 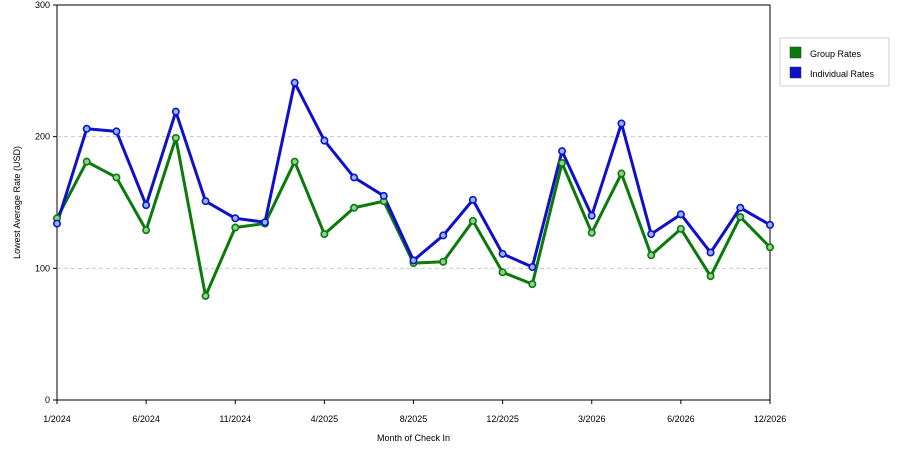 What do you see at coordinates (17, 202) in the screenshot?
I see `y-axis-title: Lowest Average Rate (USD)` at bounding box center [17, 202].